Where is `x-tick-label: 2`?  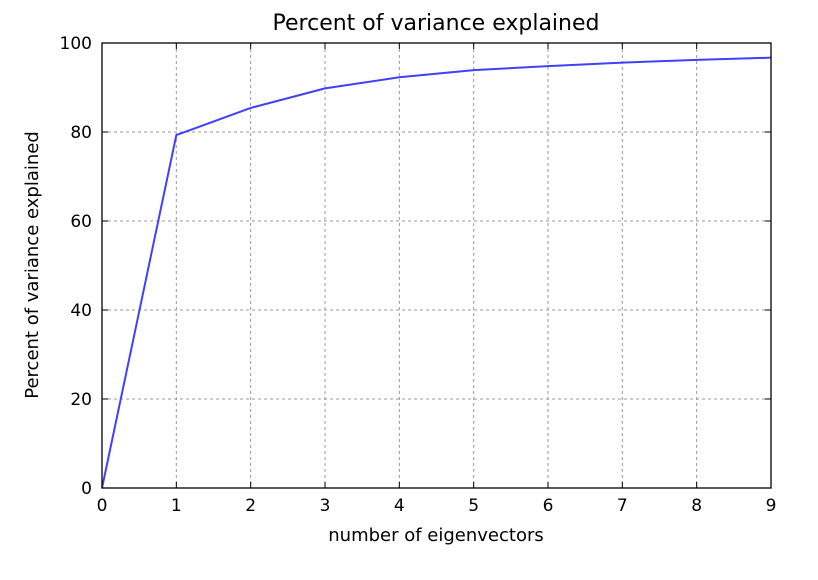
x-tick-label: 2 is located at coordinates (250, 506).